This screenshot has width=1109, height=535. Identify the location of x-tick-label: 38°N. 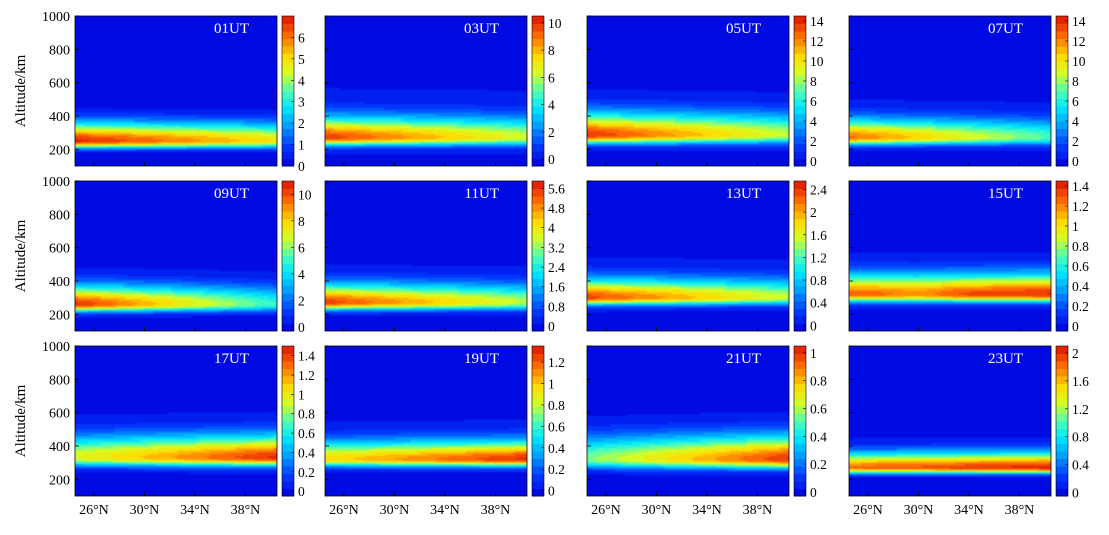
(246, 510).